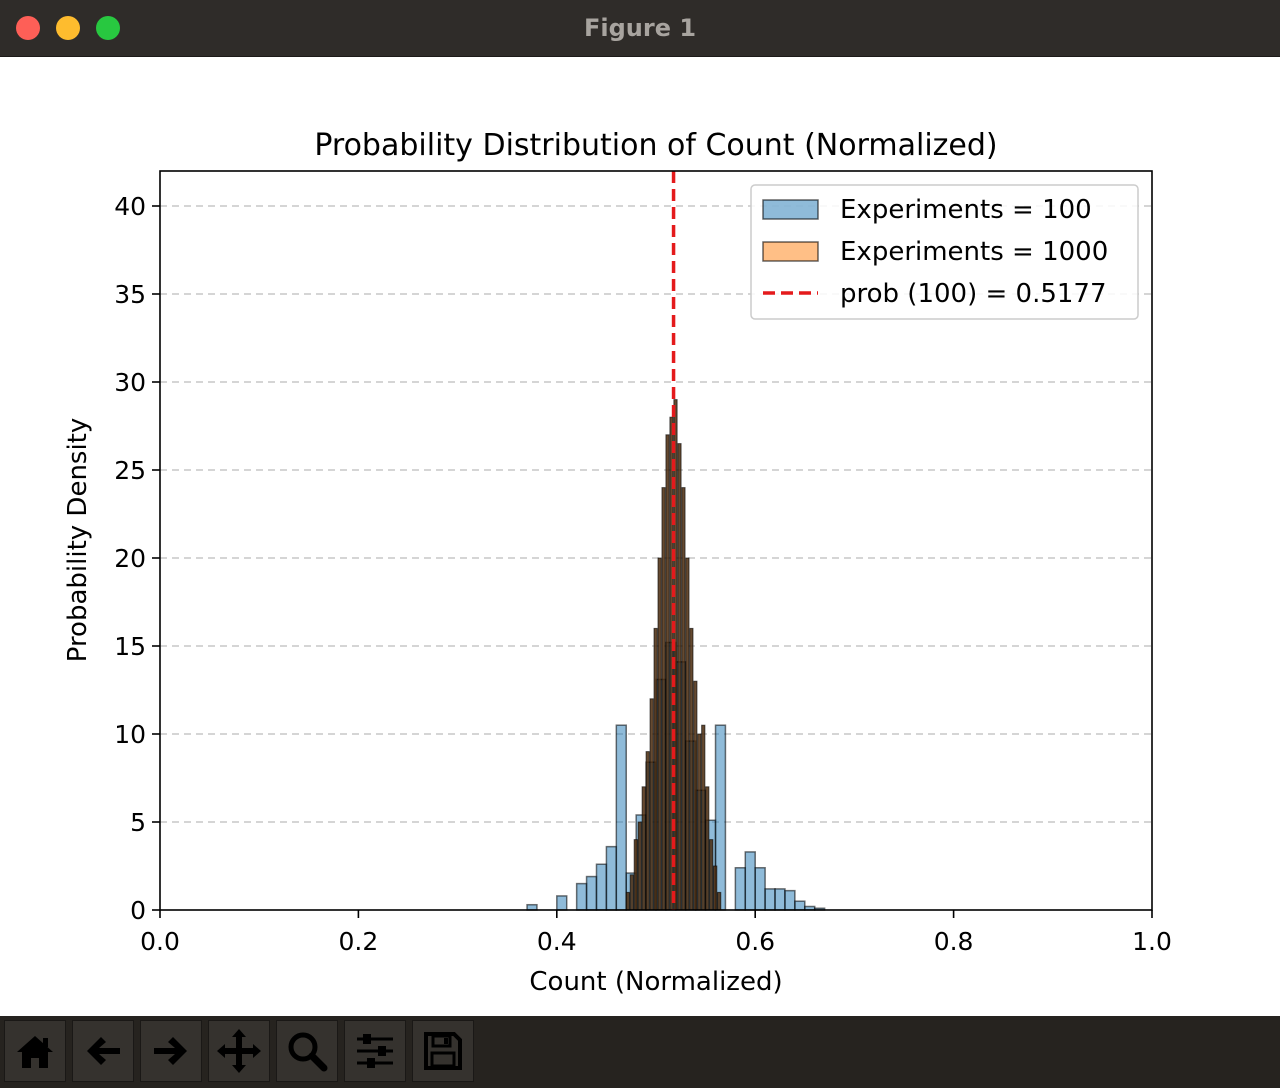 The image size is (1280, 1088). I want to click on window-title: Figure 1, so click(640, 28).